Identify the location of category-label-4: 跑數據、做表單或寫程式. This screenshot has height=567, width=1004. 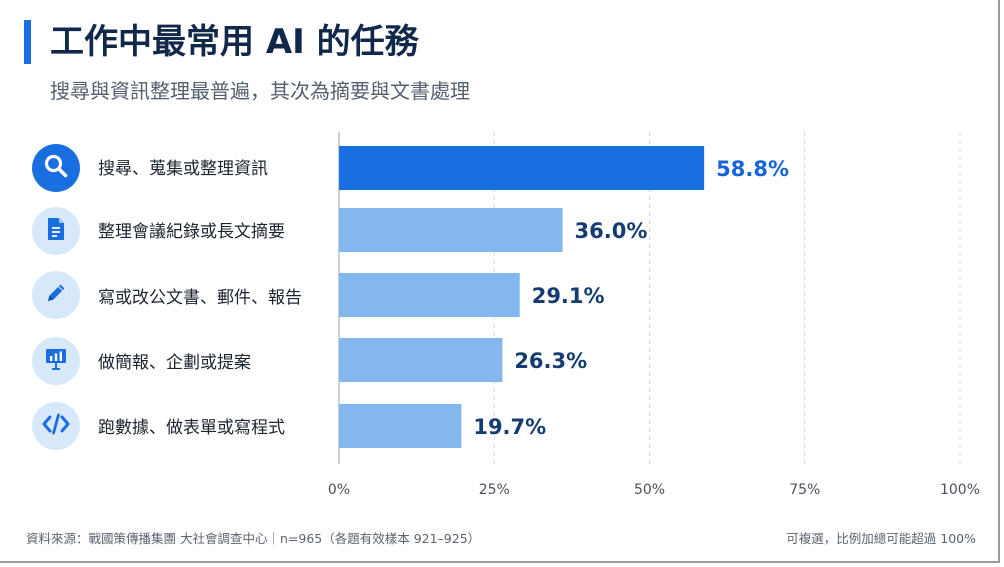
(191, 428).